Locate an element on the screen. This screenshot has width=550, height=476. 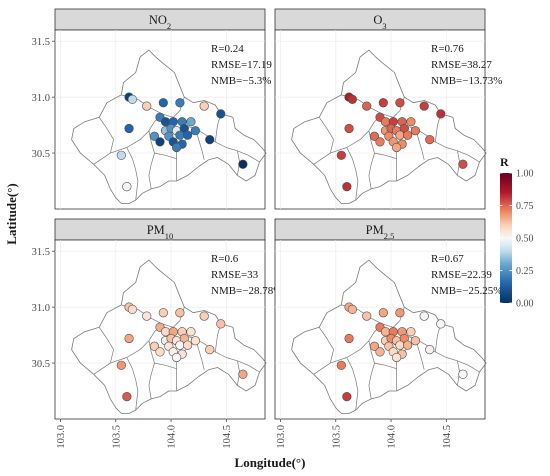
panel-label-sub: 3 is located at coordinates (384, 26).